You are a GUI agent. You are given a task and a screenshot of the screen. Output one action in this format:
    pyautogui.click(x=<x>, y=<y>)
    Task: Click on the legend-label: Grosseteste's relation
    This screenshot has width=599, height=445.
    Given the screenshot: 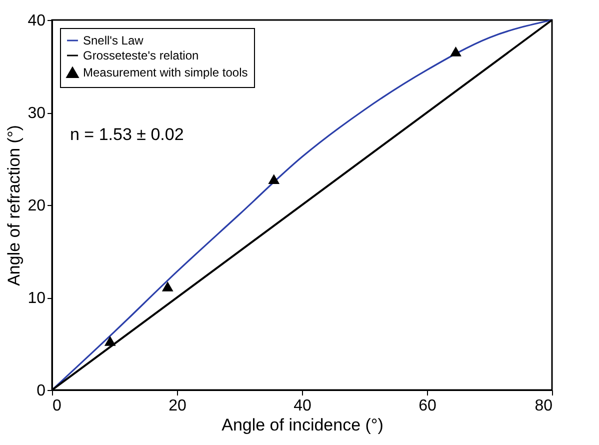 What is the action you would take?
    pyautogui.click(x=141, y=55)
    